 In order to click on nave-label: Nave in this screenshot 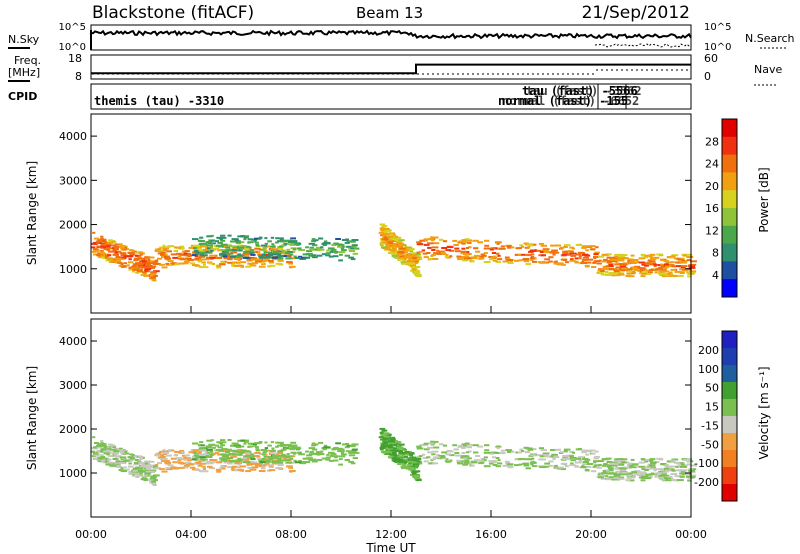, I will do `click(768, 69)`.